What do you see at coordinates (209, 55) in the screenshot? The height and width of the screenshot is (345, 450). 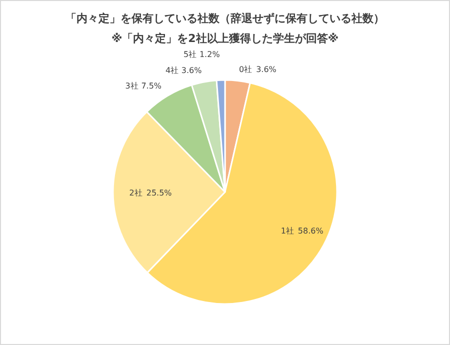 I see `data-label: 1.2%` at bounding box center [209, 55].